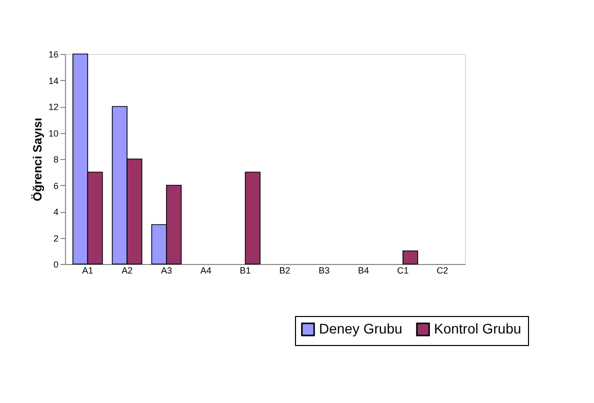 The width and height of the screenshot is (594, 403). Describe the element at coordinates (284, 271) in the screenshot. I see `x-tick-label: B2` at that location.